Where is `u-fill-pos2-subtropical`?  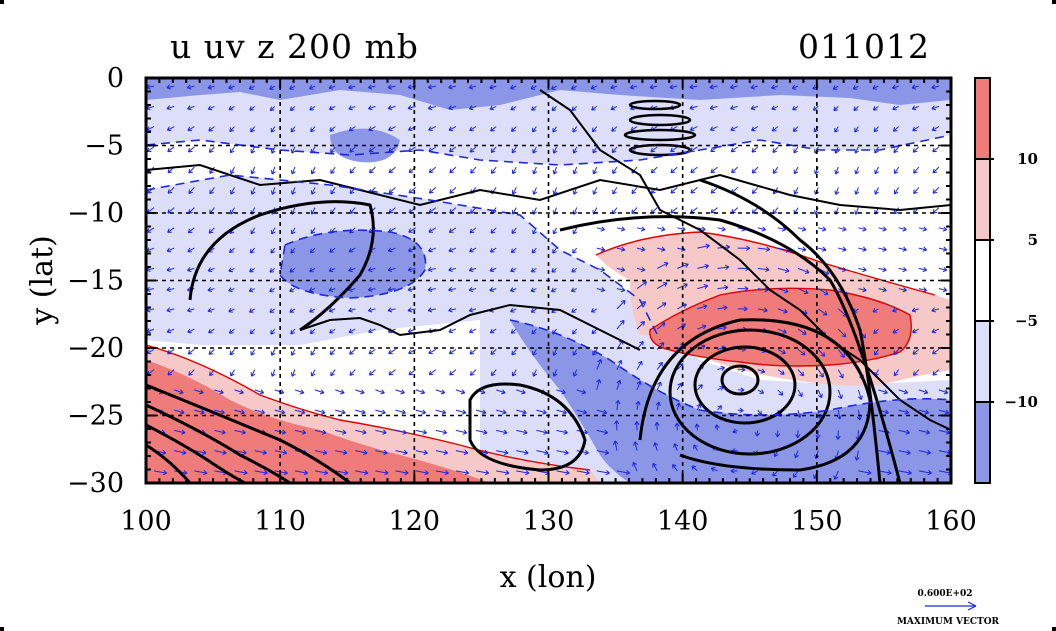 u-fill-pos2-subtropical is located at coordinates (318, 421).